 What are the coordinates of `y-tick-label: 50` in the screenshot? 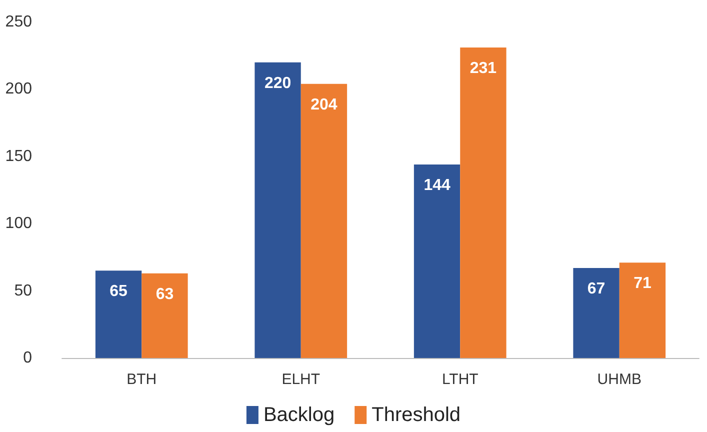 It's located at (23, 291).